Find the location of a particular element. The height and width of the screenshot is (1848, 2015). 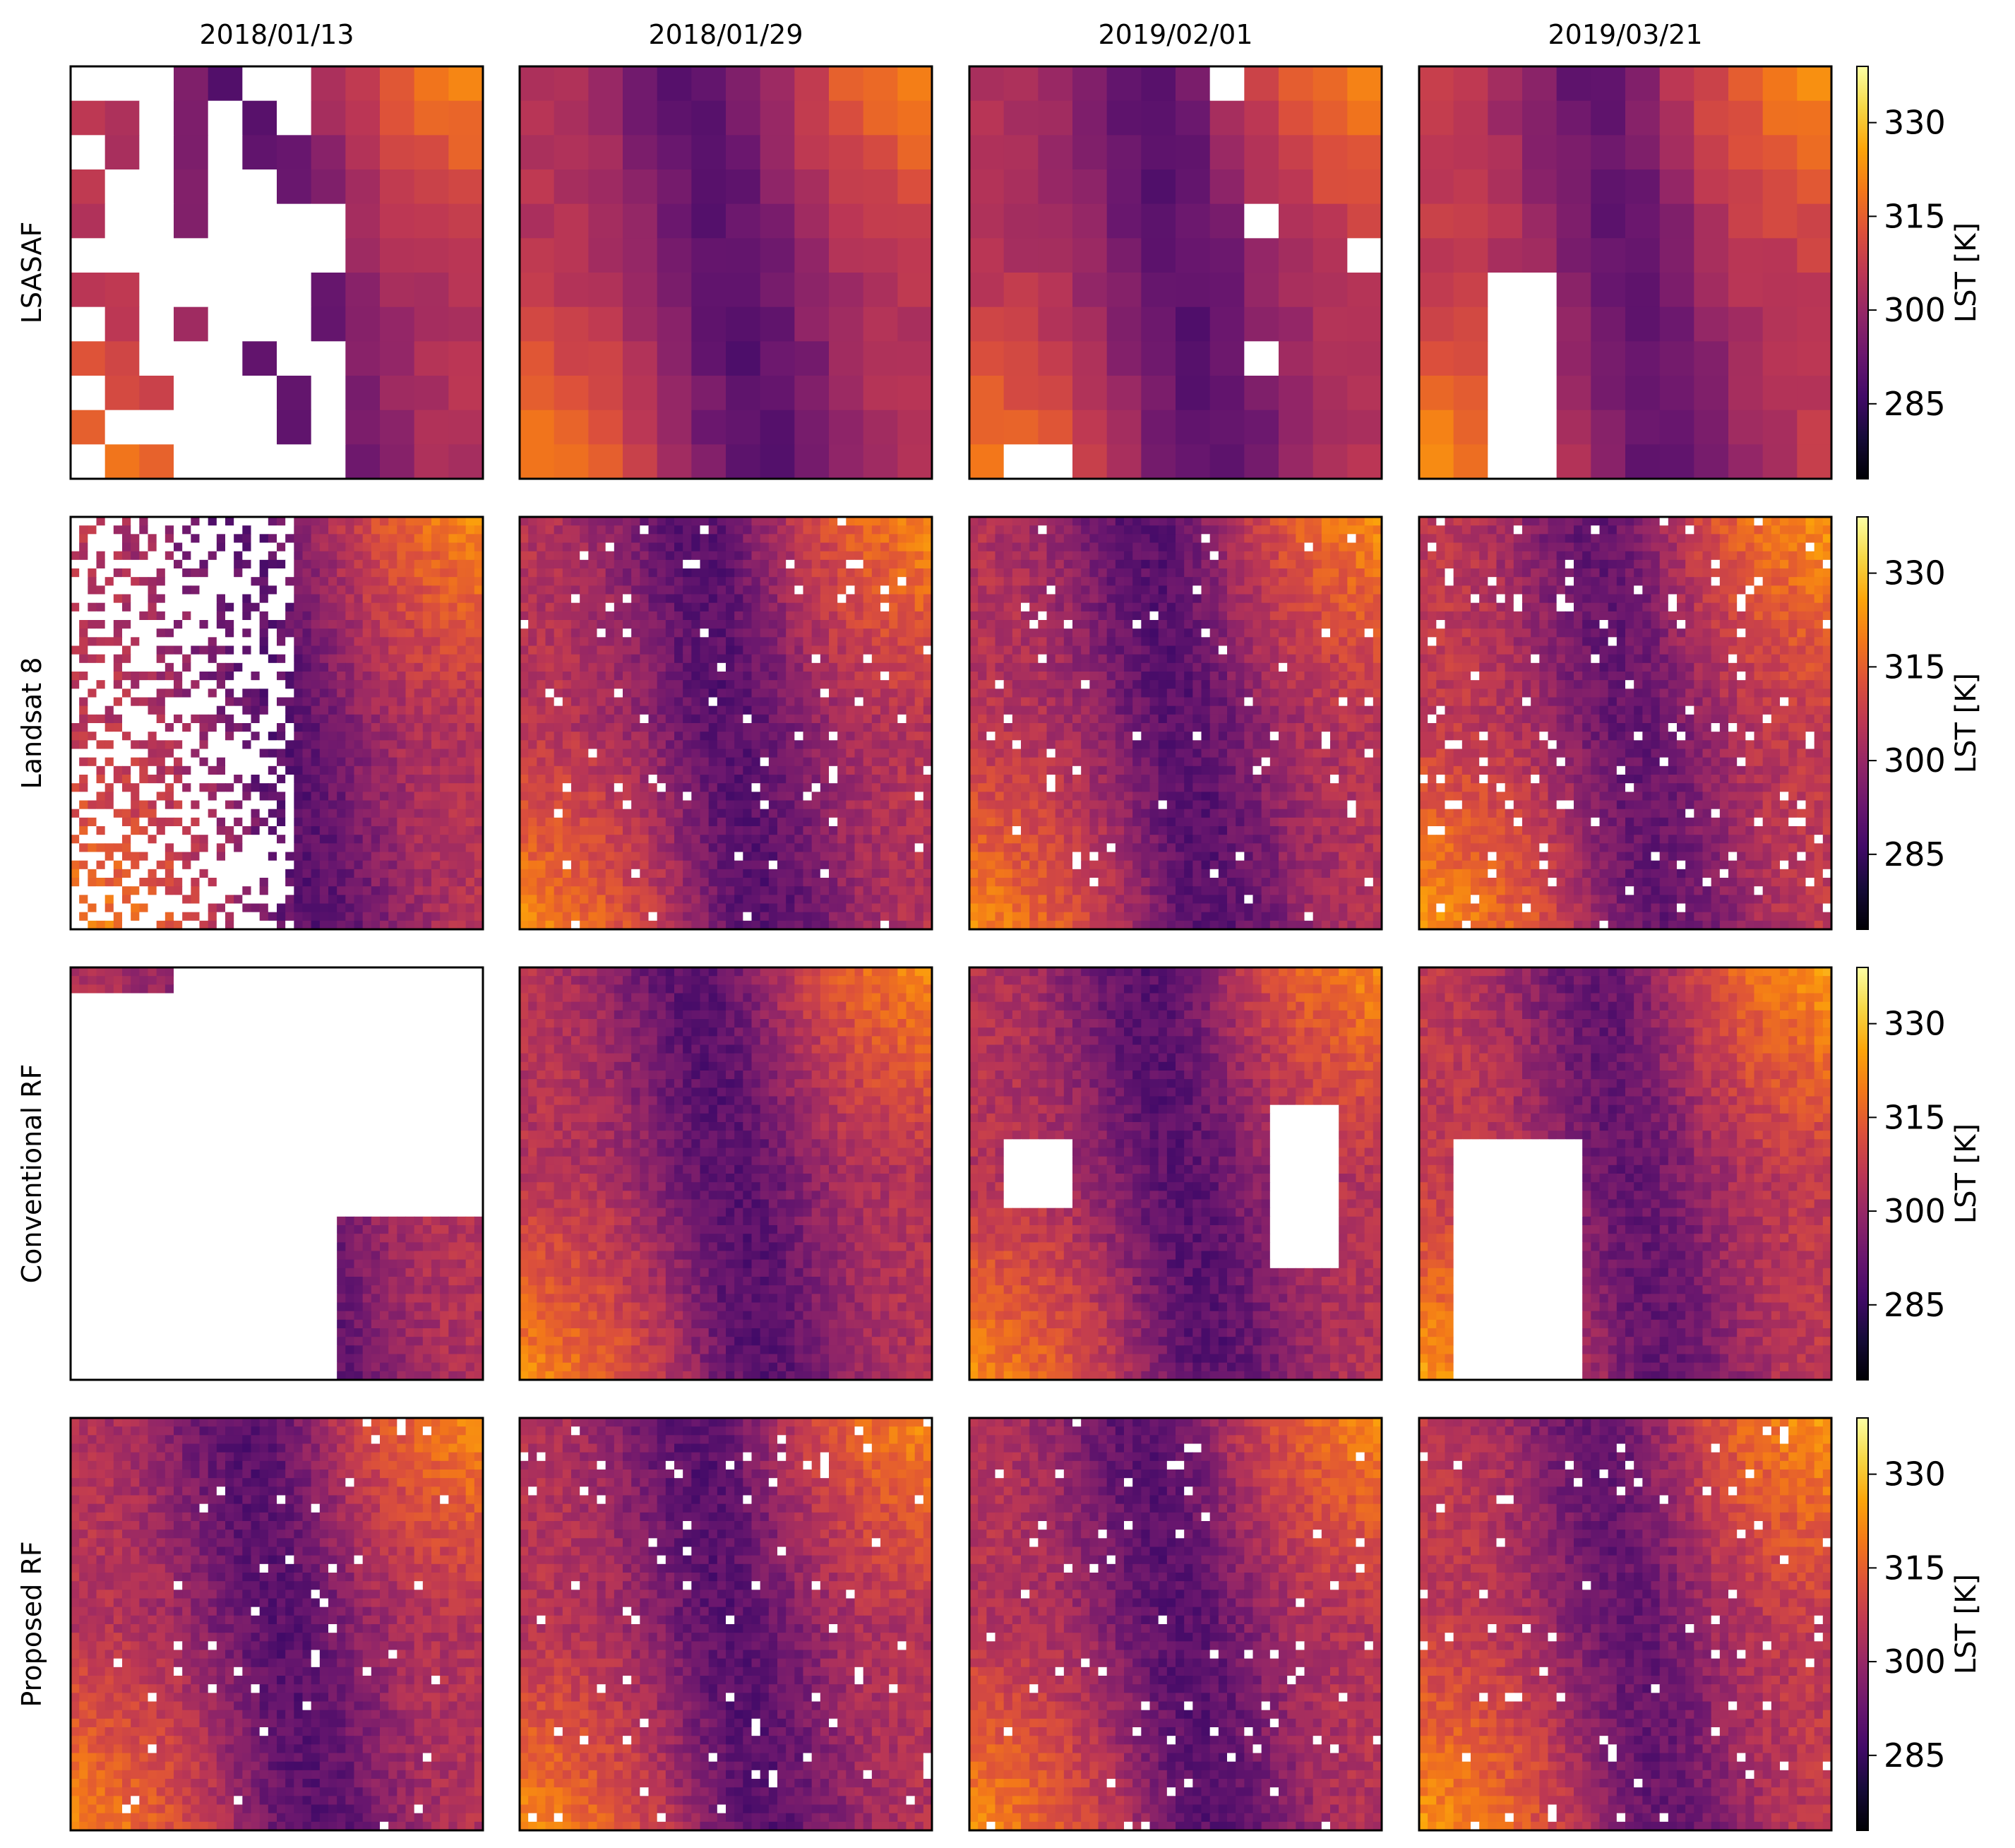

panel-r2-c4 is located at coordinates (1625, 723).